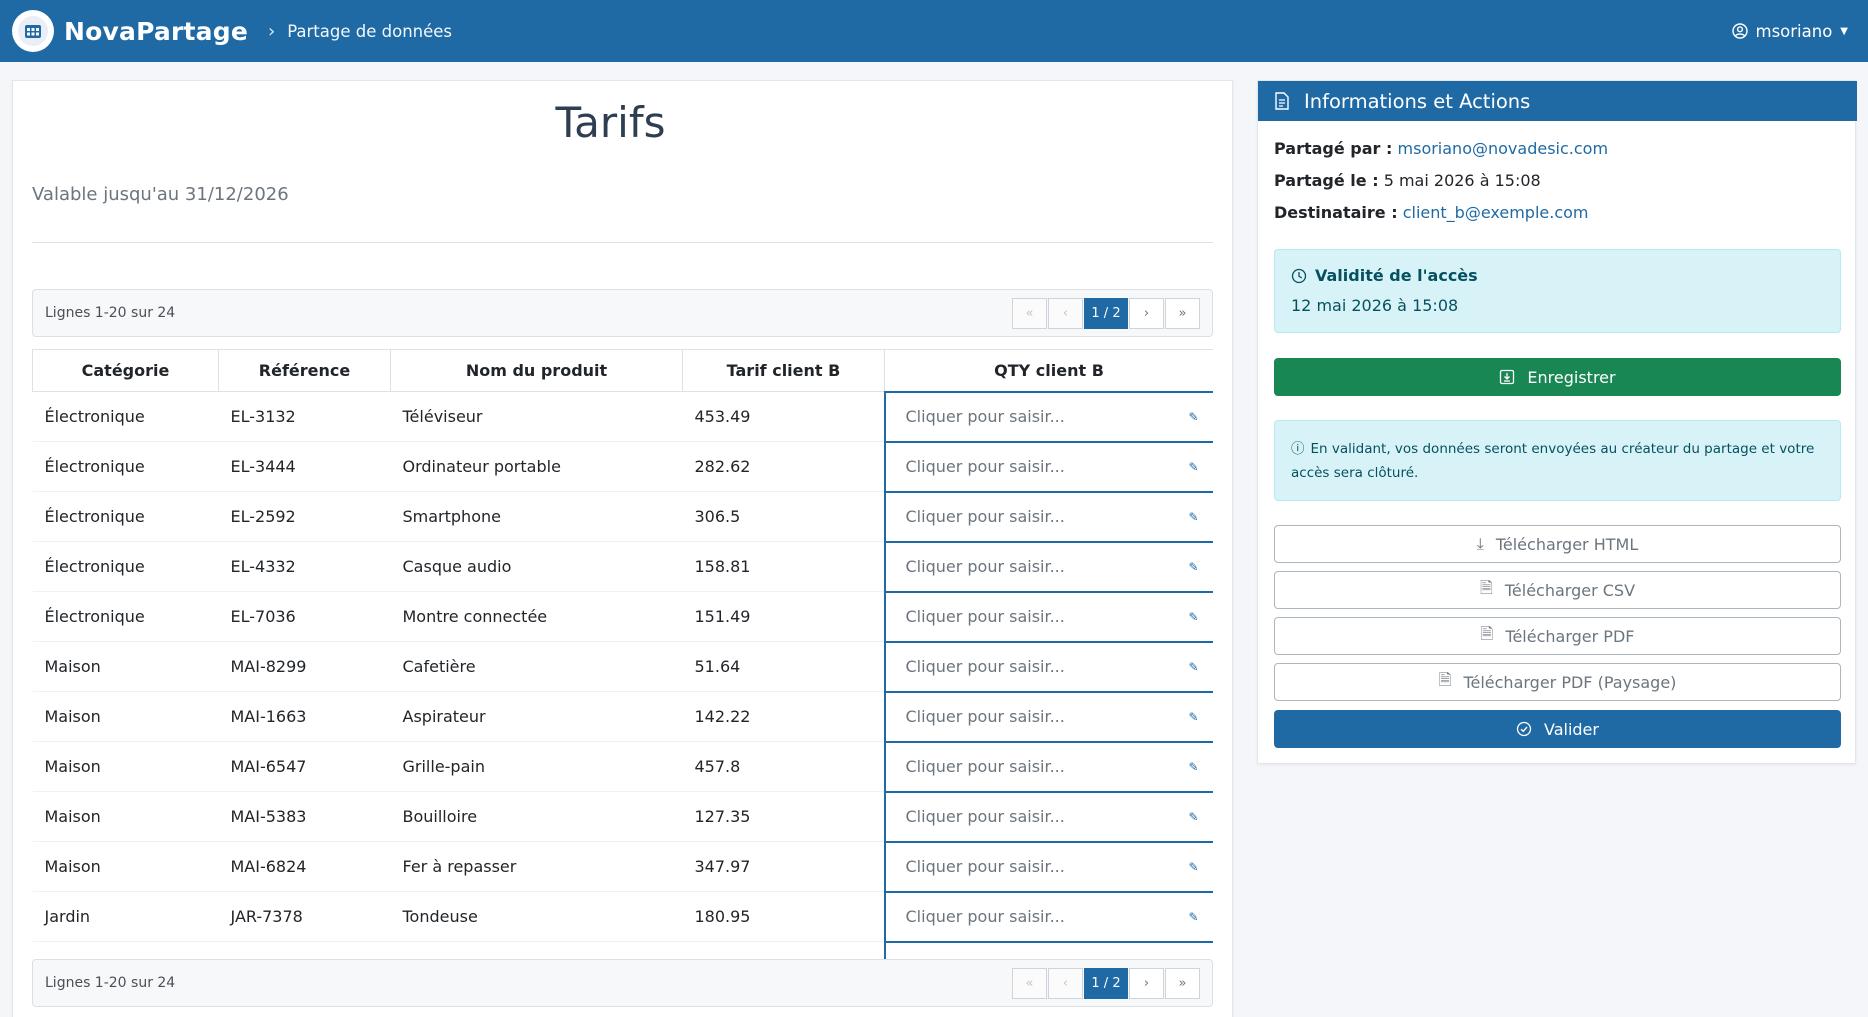 The image size is (1868, 1017). Describe the element at coordinates (1557, 729) in the screenshot. I see `validate-button: Valider` at that location.